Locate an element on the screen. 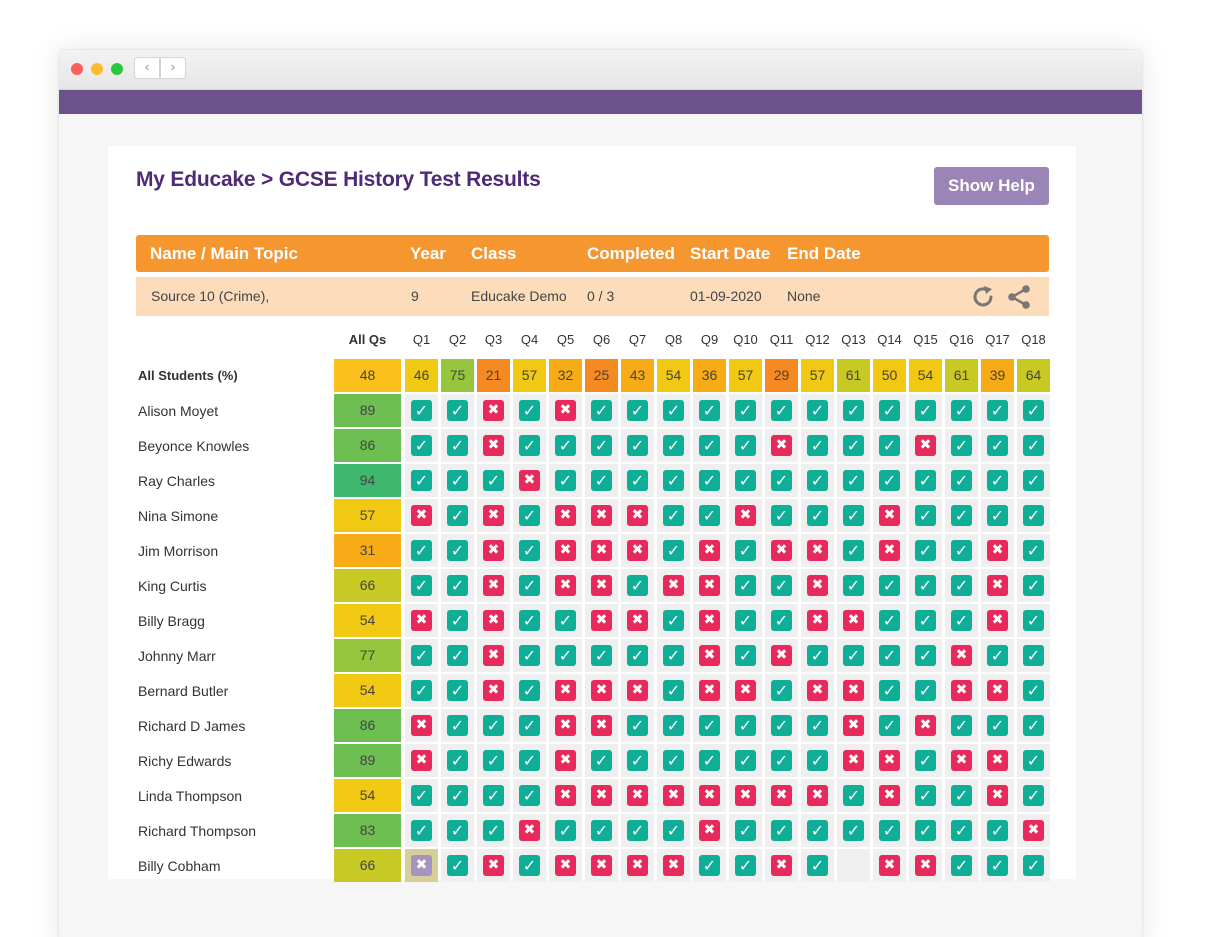 The width and height of the screenshot is (1219, 937). header-completed: Completed is located at coordinates (631, 253).